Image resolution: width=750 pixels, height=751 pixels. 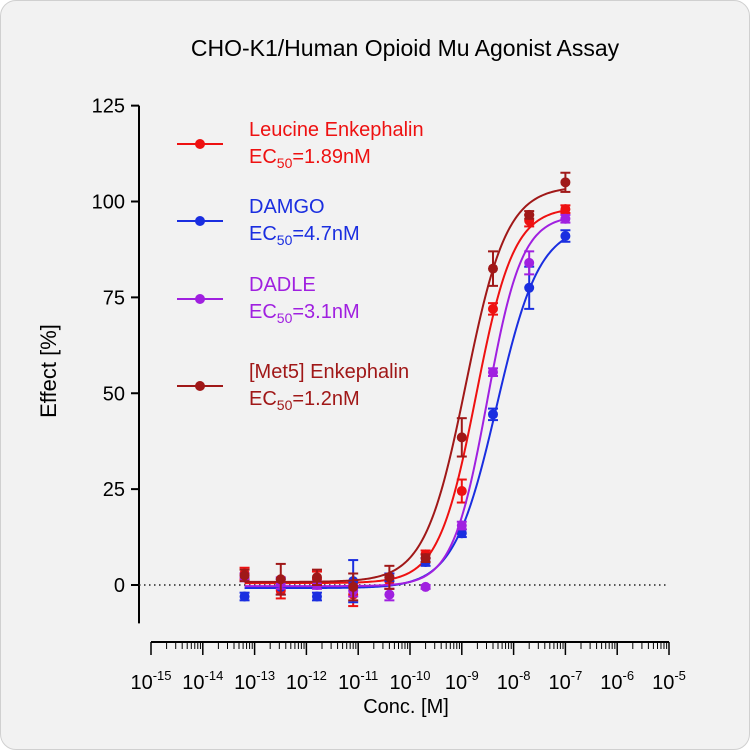 What do you see at coordinates (304, 313) in the screenshot?
I see `legend-ec50-text: EC50=3.1nM` at bounding box center [304, 313].